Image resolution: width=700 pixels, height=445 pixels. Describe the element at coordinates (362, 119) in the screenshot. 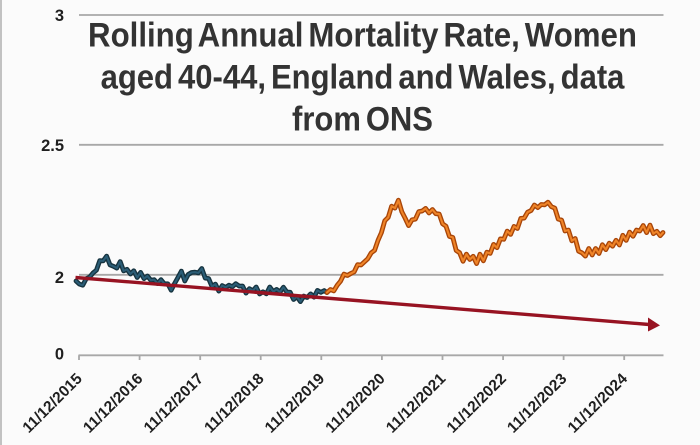

I see `svg-text: from ONS` at that location.